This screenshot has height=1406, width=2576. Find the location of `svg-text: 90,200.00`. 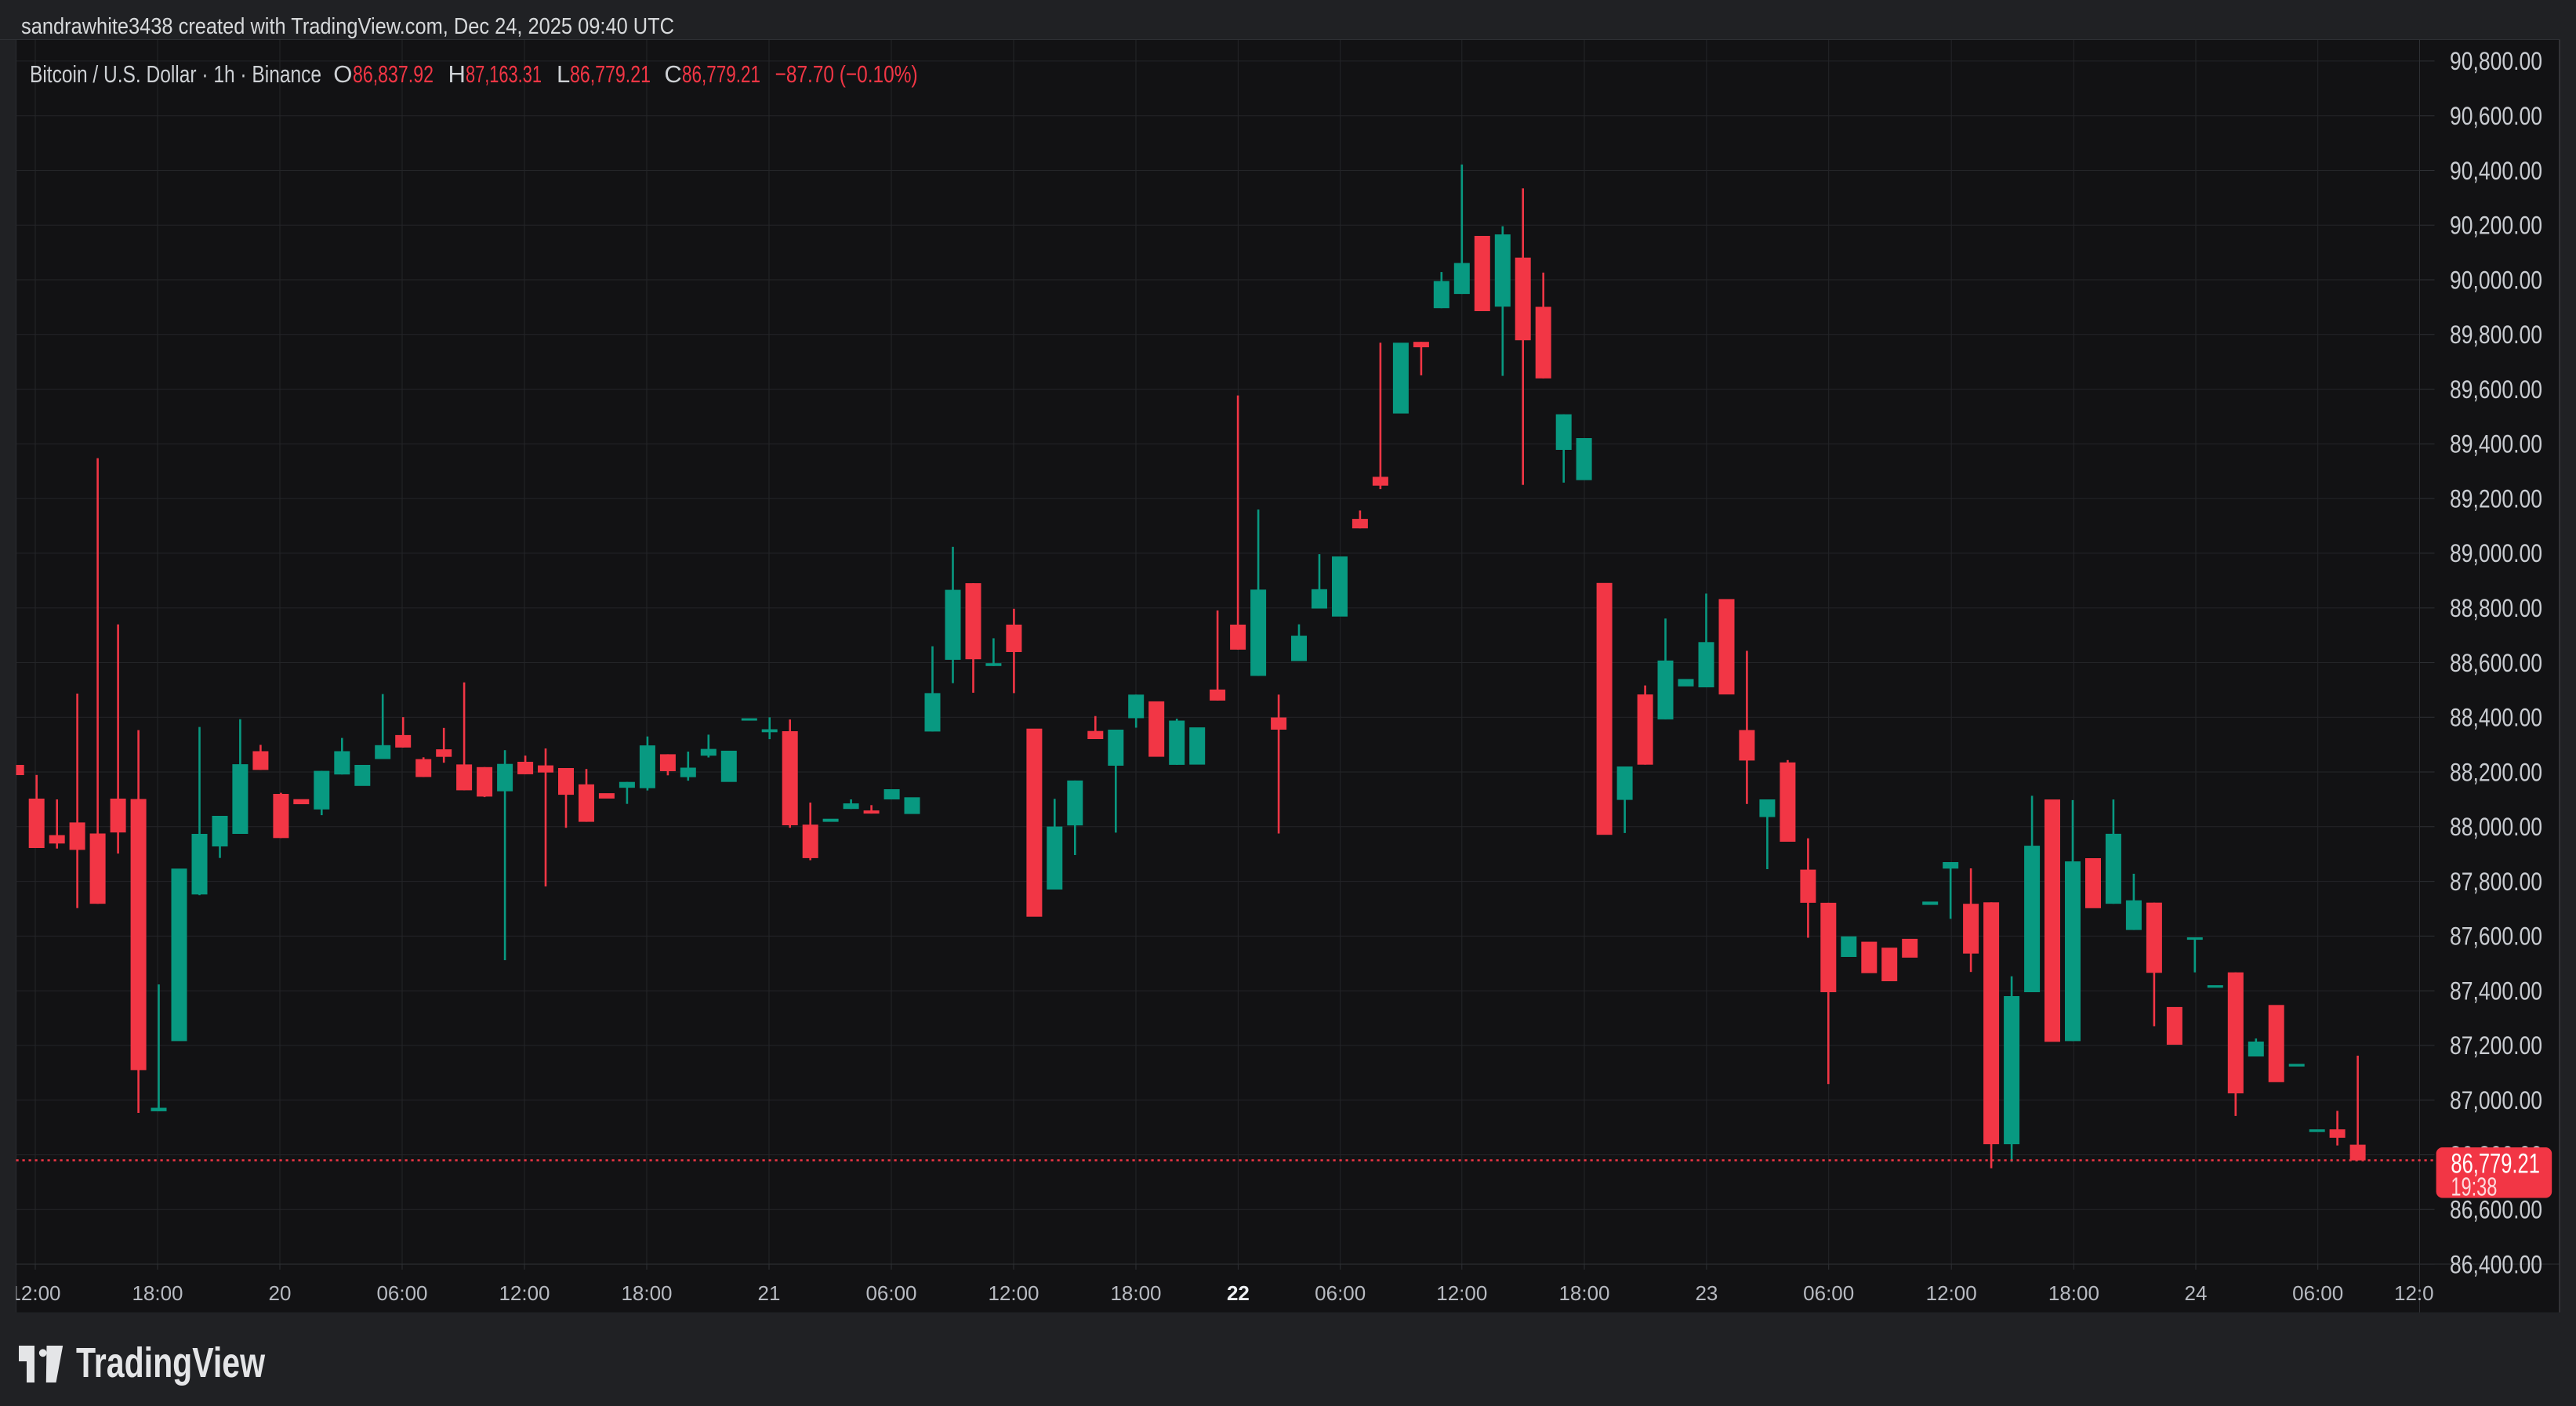

svg-text: 90,200.00 is located at coordinates (2496, 226).